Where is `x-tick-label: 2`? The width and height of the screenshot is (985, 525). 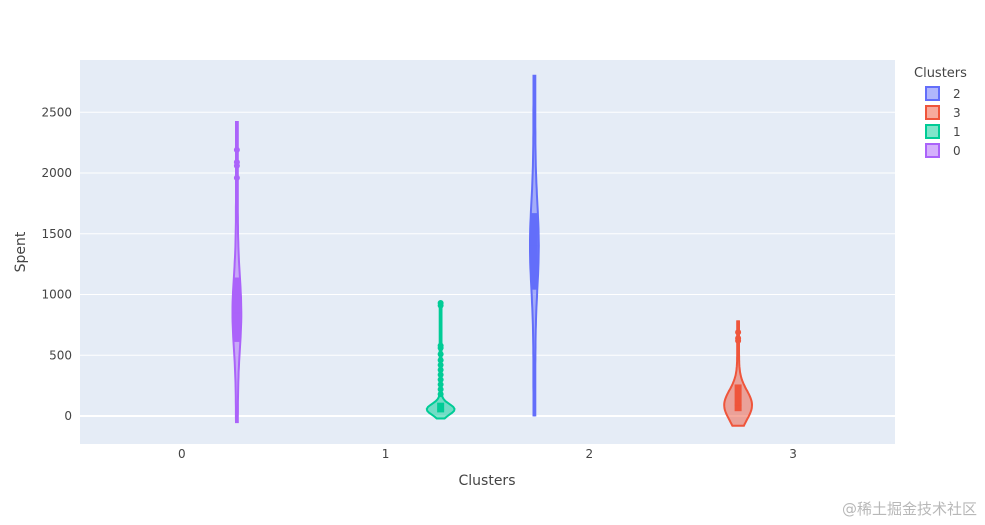 x-tick-label: 2 is located at coordinates (590, 454).